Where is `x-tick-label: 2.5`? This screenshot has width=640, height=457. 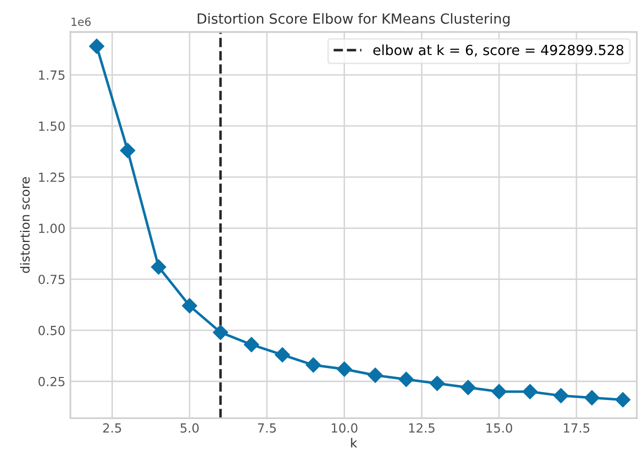 x-tick-label: 2.5 is located at coordinates (112, 428).